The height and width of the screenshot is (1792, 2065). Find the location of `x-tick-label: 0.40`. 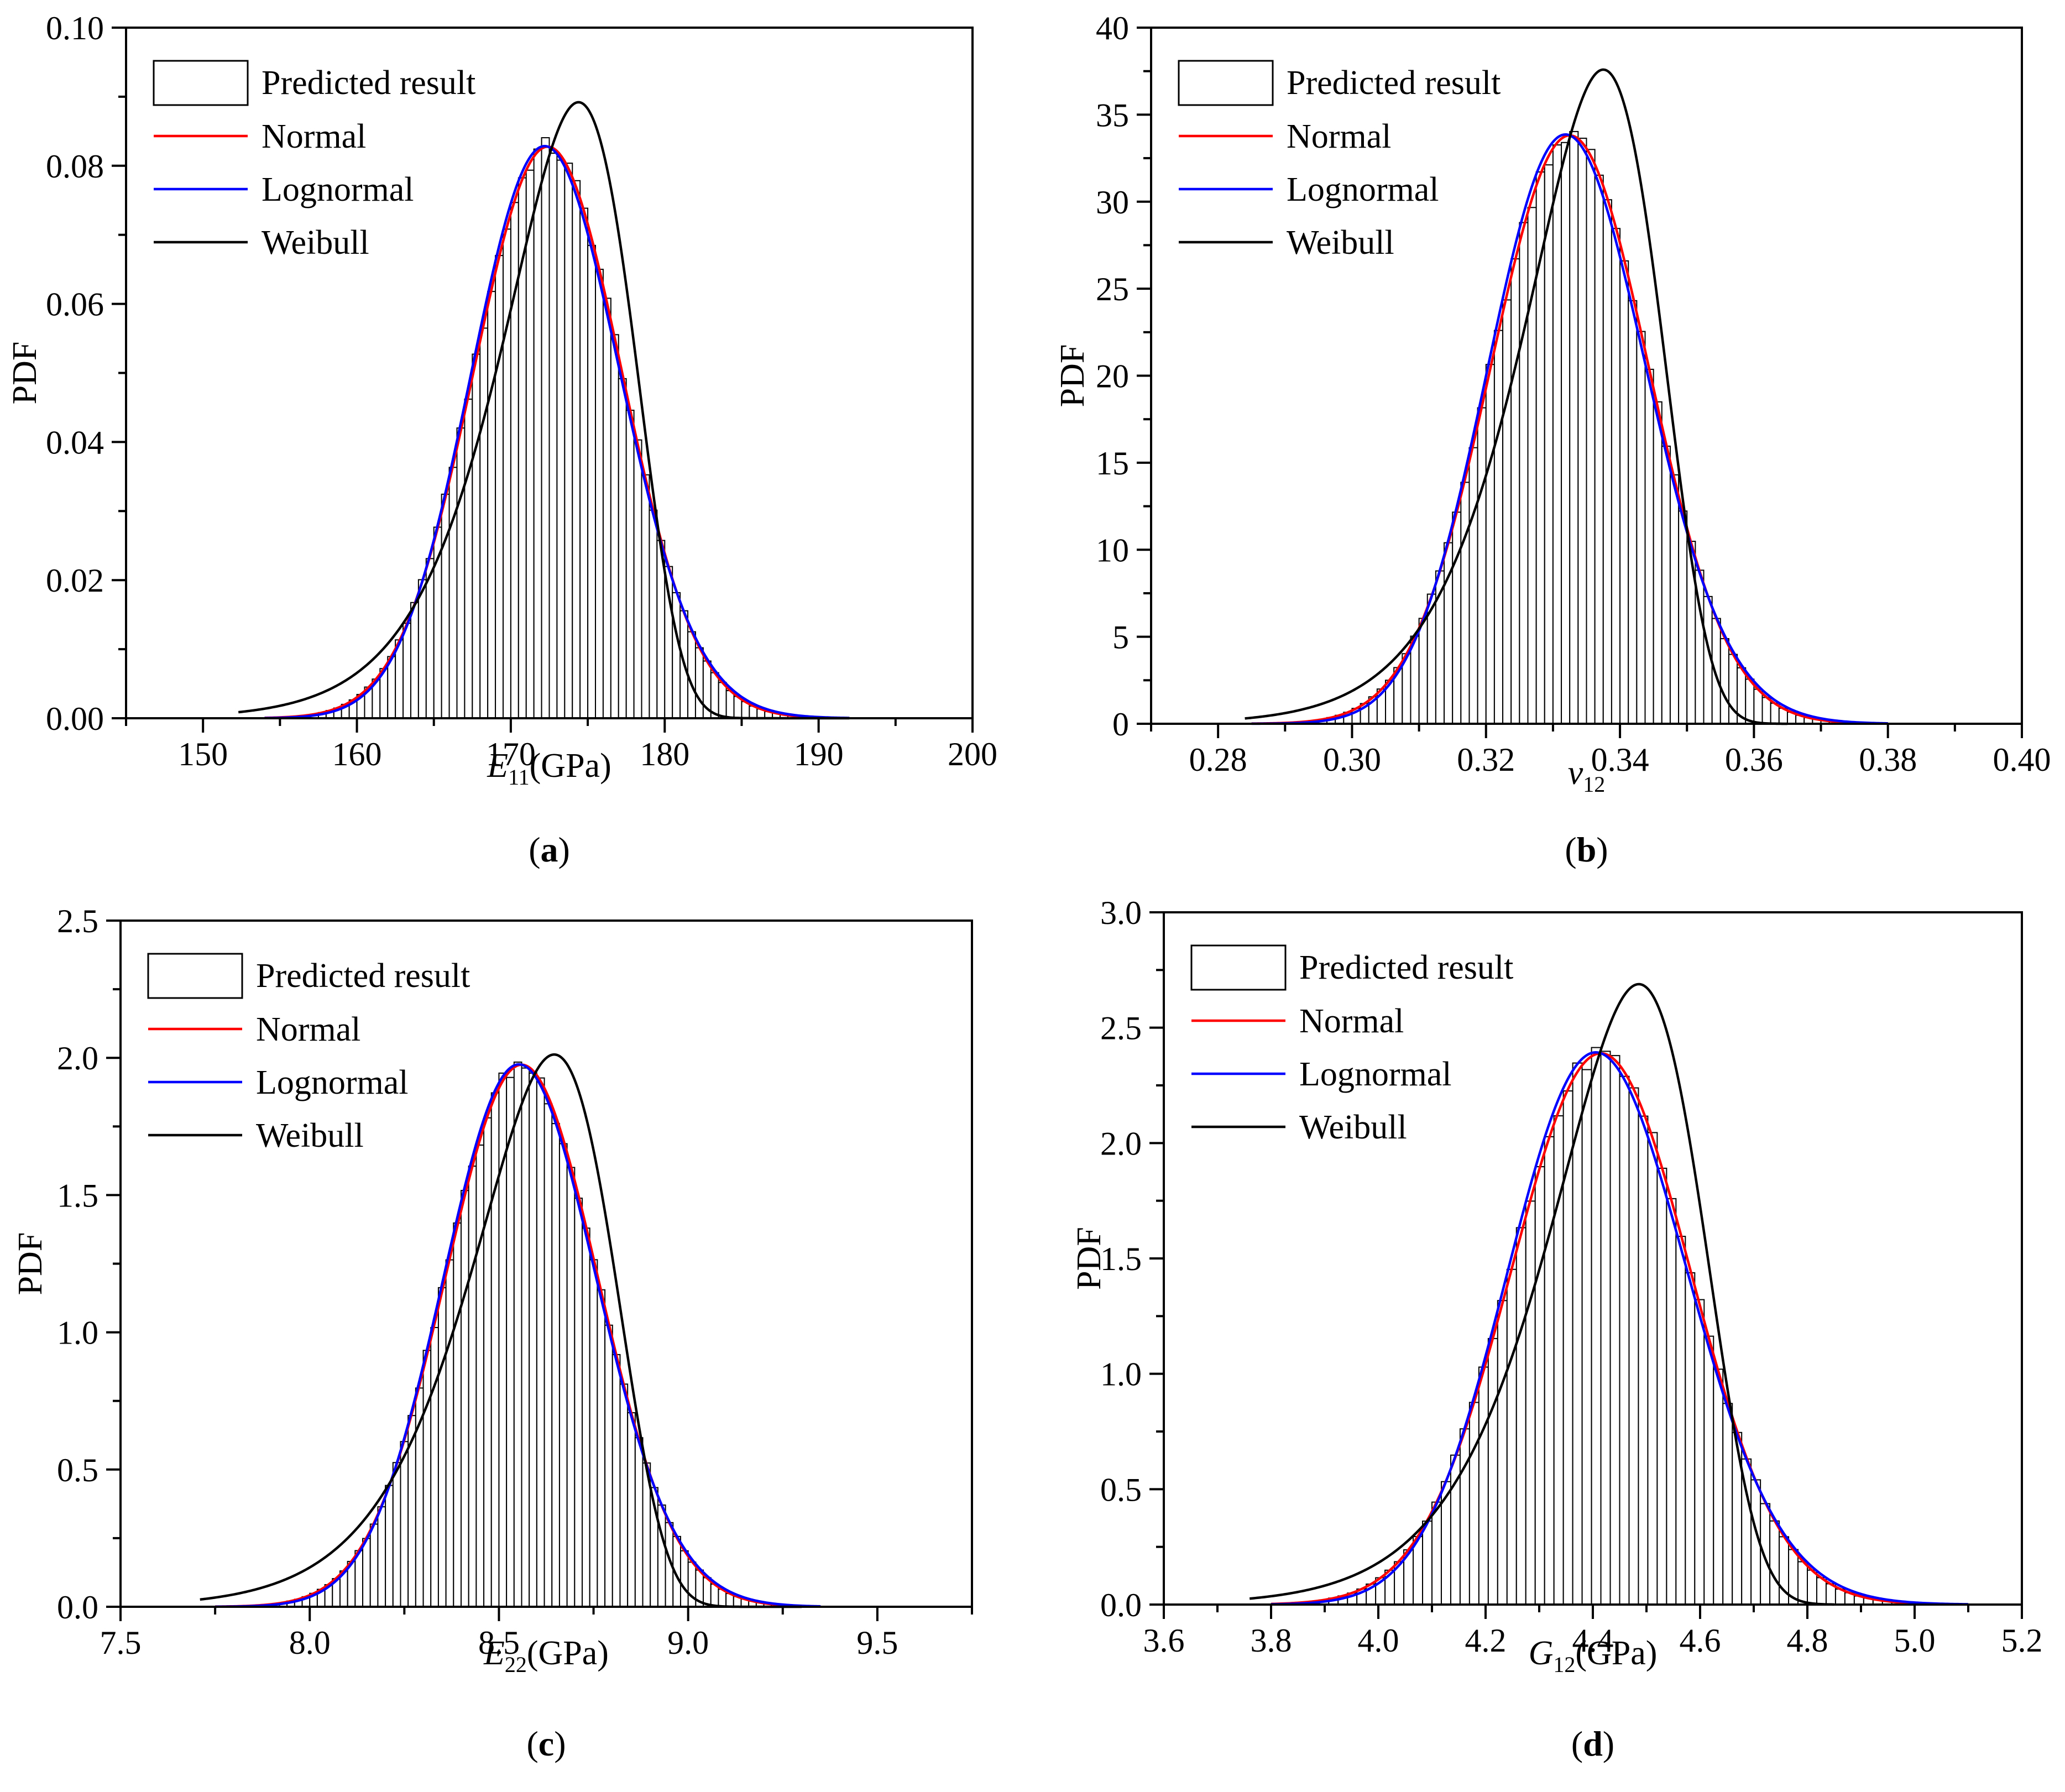

x-tick-label: 0.40 is located at coordinates (2022, 759).